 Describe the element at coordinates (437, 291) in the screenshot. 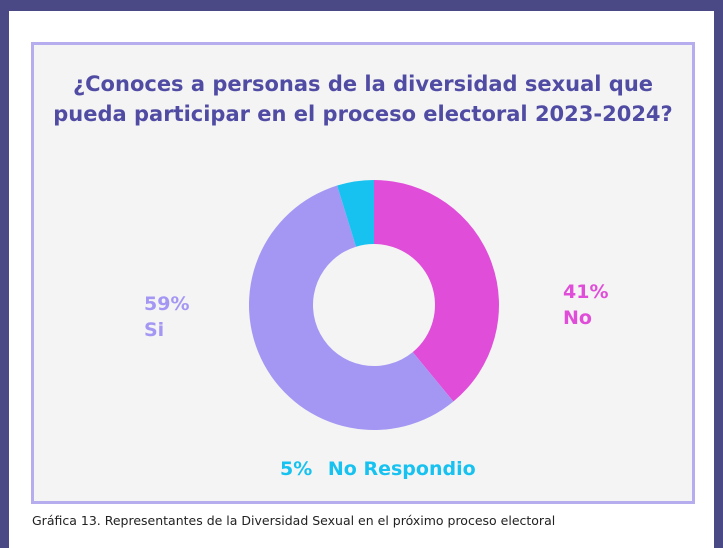

I see `donut-slice-no` at that location.